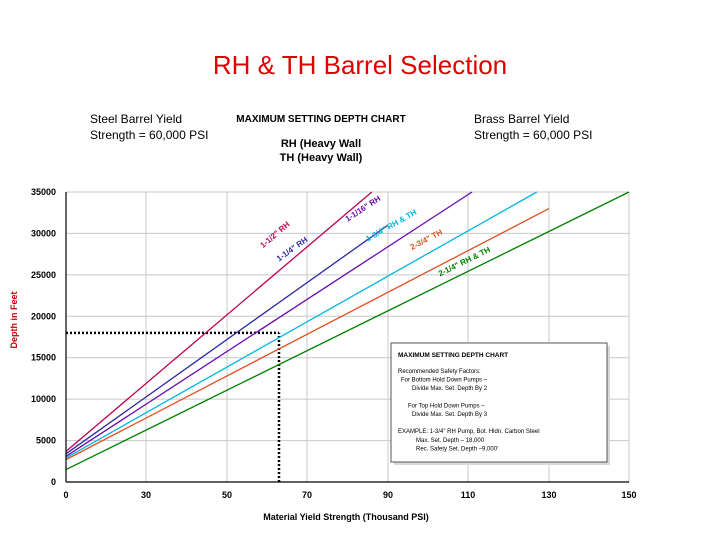  What do you see at coordinates (450, 441) in the screenshot?
I see `inset-line: Max. Set. Depth – 18,000` at bounding box center [450, 441].